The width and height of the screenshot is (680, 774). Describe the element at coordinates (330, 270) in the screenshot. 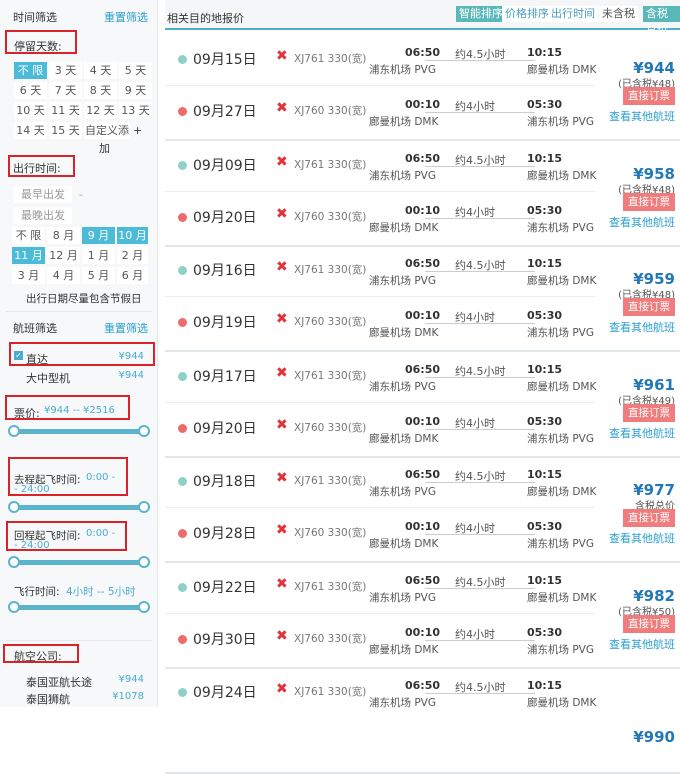

I see `flight-number: XJ761 330(宽)` at that location.